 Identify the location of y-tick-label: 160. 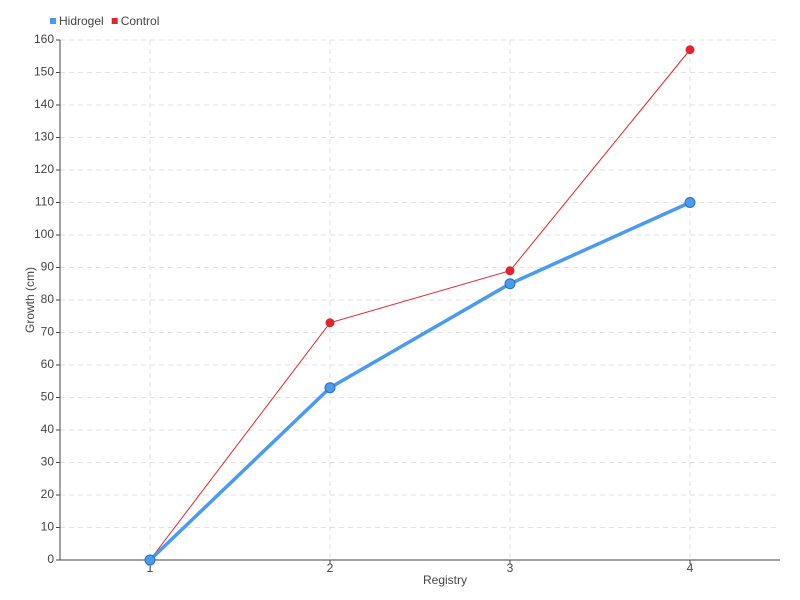
(44, 39).